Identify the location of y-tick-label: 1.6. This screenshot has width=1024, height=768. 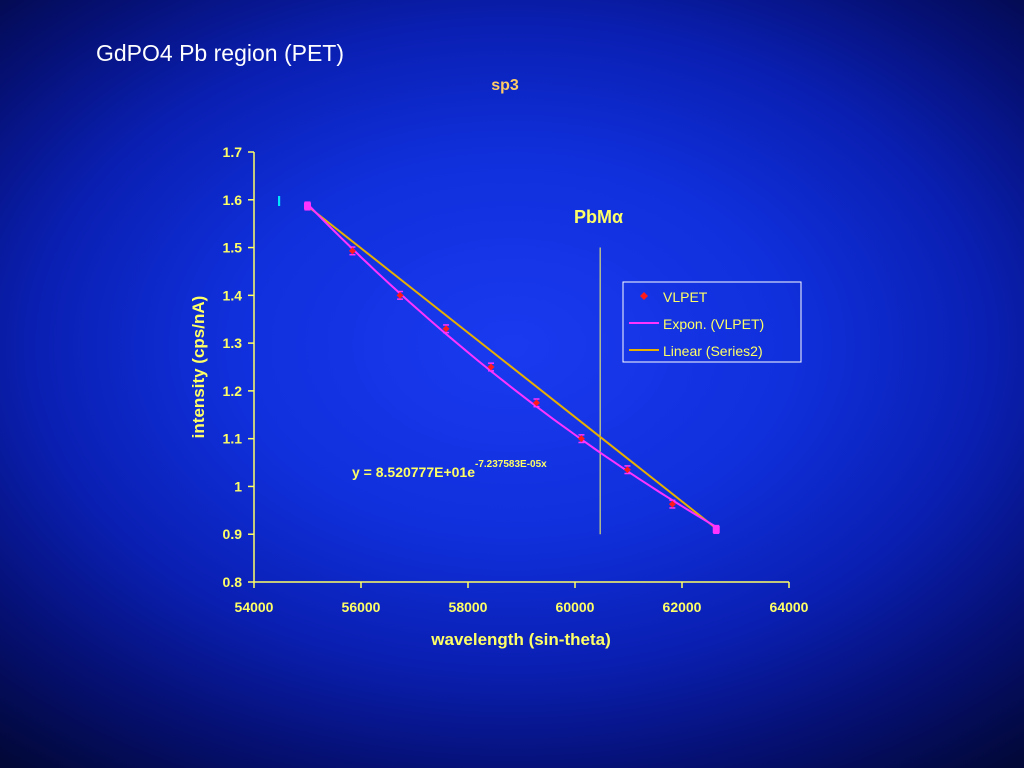
(233, 200).